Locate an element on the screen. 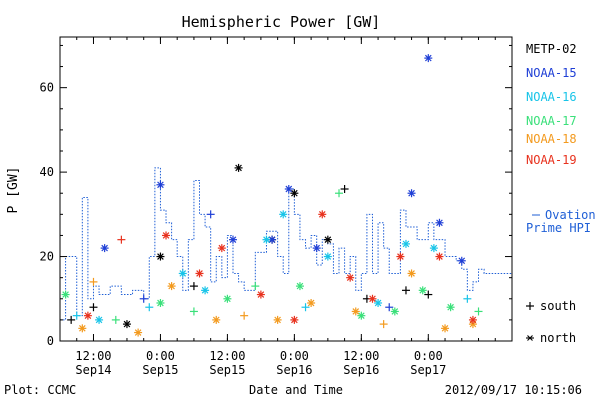  plot-timestamp: 2012/09/17 10:15:06 is located at coordinates (513, 390).